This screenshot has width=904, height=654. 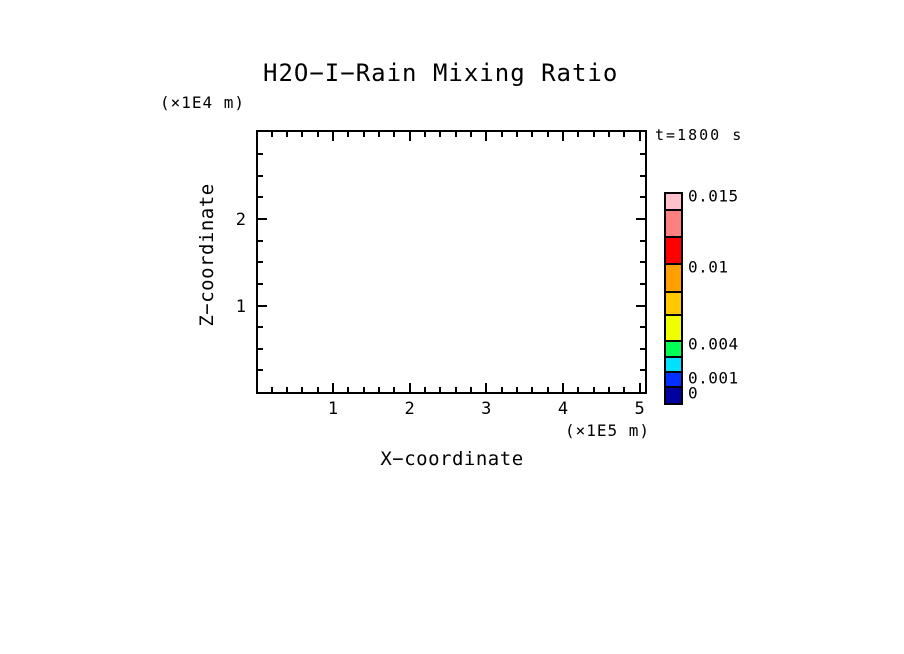 I want to click on z-tick-label: 2, so click(x=240, y=220).